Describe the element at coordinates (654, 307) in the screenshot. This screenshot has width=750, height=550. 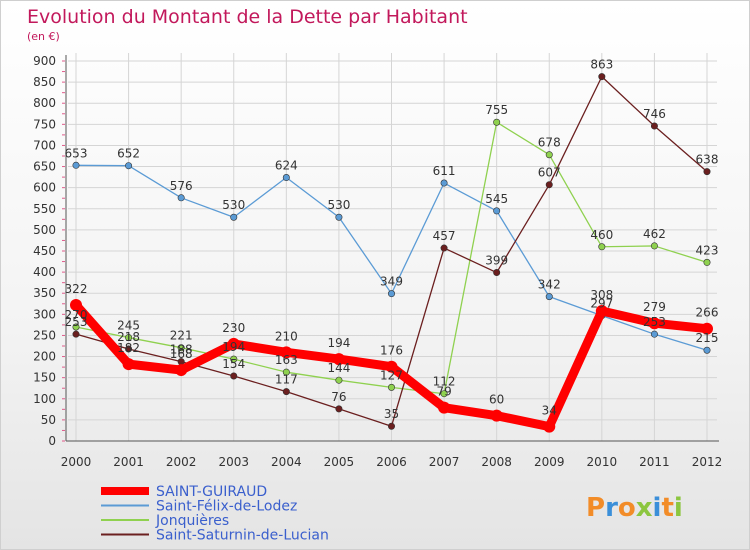
I see `data-label-0: 279` at that location.